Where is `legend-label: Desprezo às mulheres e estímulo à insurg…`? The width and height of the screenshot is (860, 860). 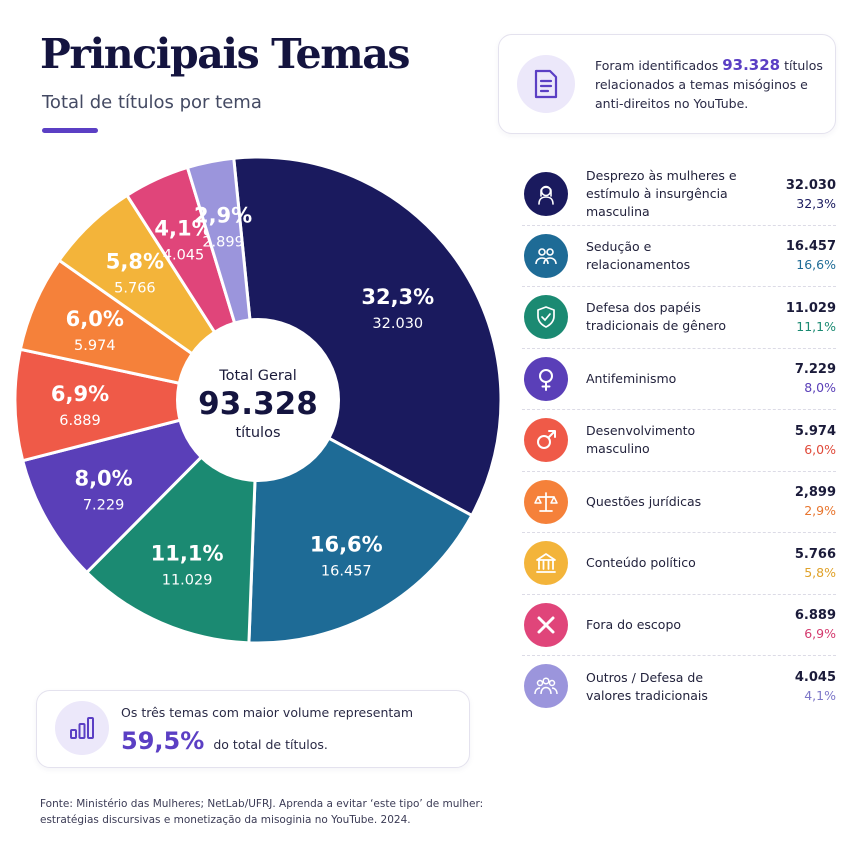
legend-label: Desprezo às mulheres e estímulo à insurg… is located at coordinates (661, 194).